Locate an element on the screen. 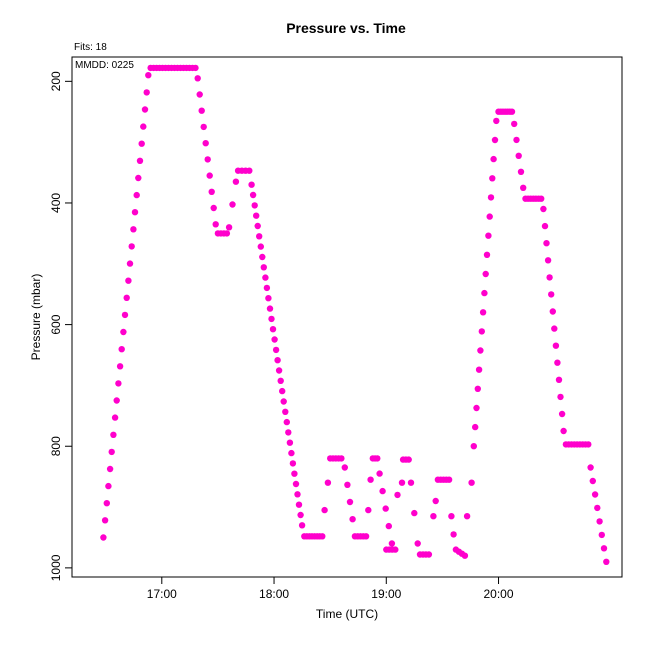 This screenshot has height=650, width=650. y-axis: 200 400 600 800 1000 is located at coordinates (60, 326).